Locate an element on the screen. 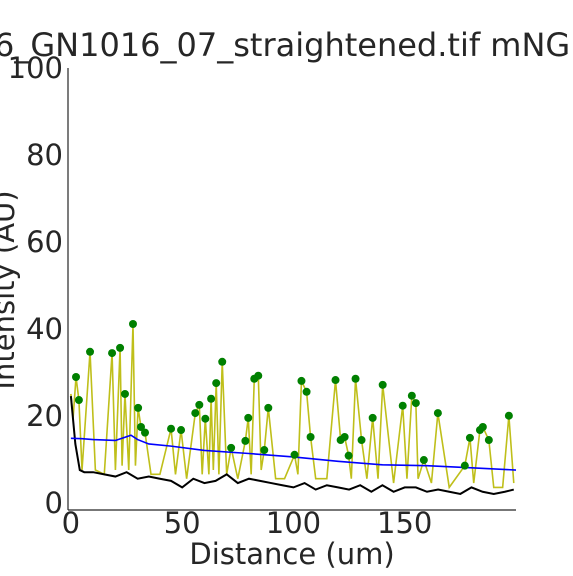  x-tick-label: 100 is located at coordinates (293, 523).